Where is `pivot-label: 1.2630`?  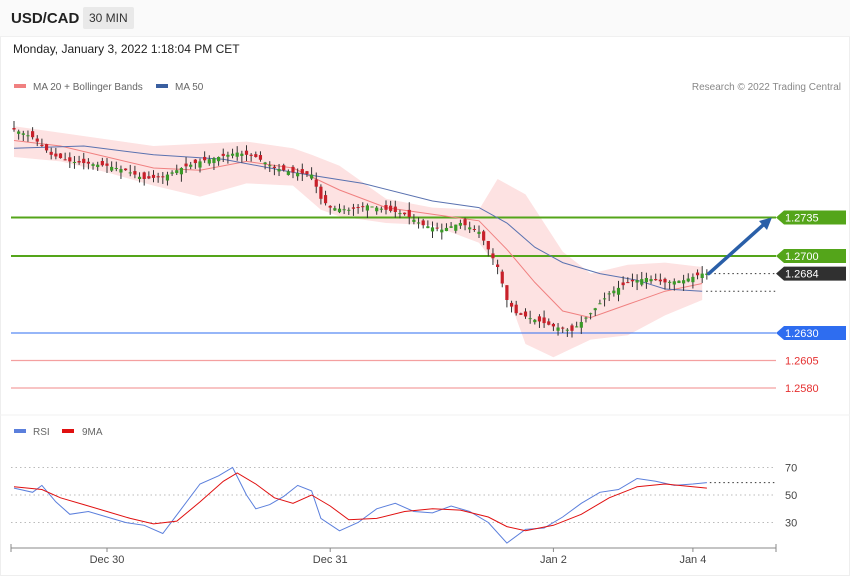 pivot-label: 1.2630 is located at coordinates (802, 334).